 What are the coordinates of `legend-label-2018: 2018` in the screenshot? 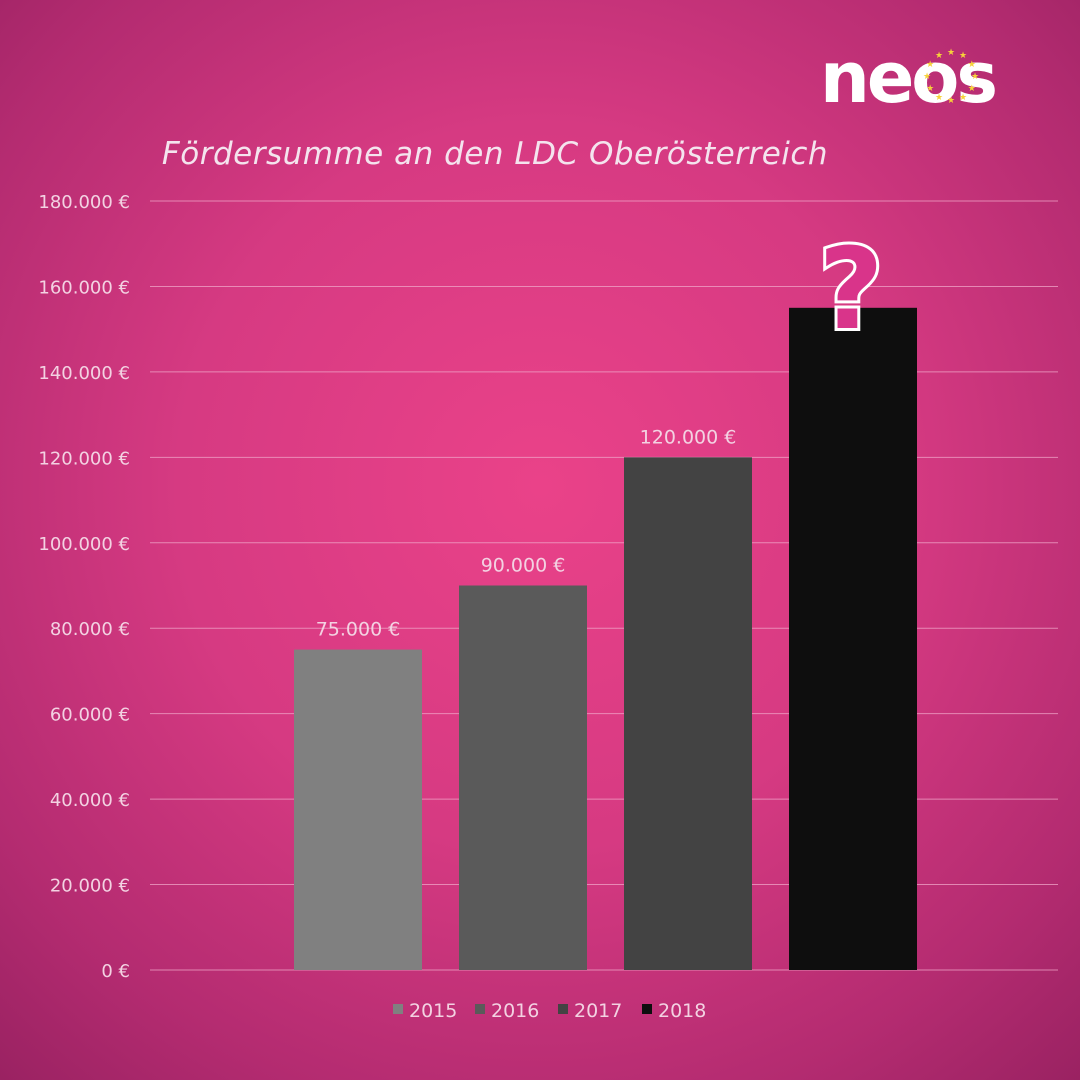 It's located at (682, 1011).